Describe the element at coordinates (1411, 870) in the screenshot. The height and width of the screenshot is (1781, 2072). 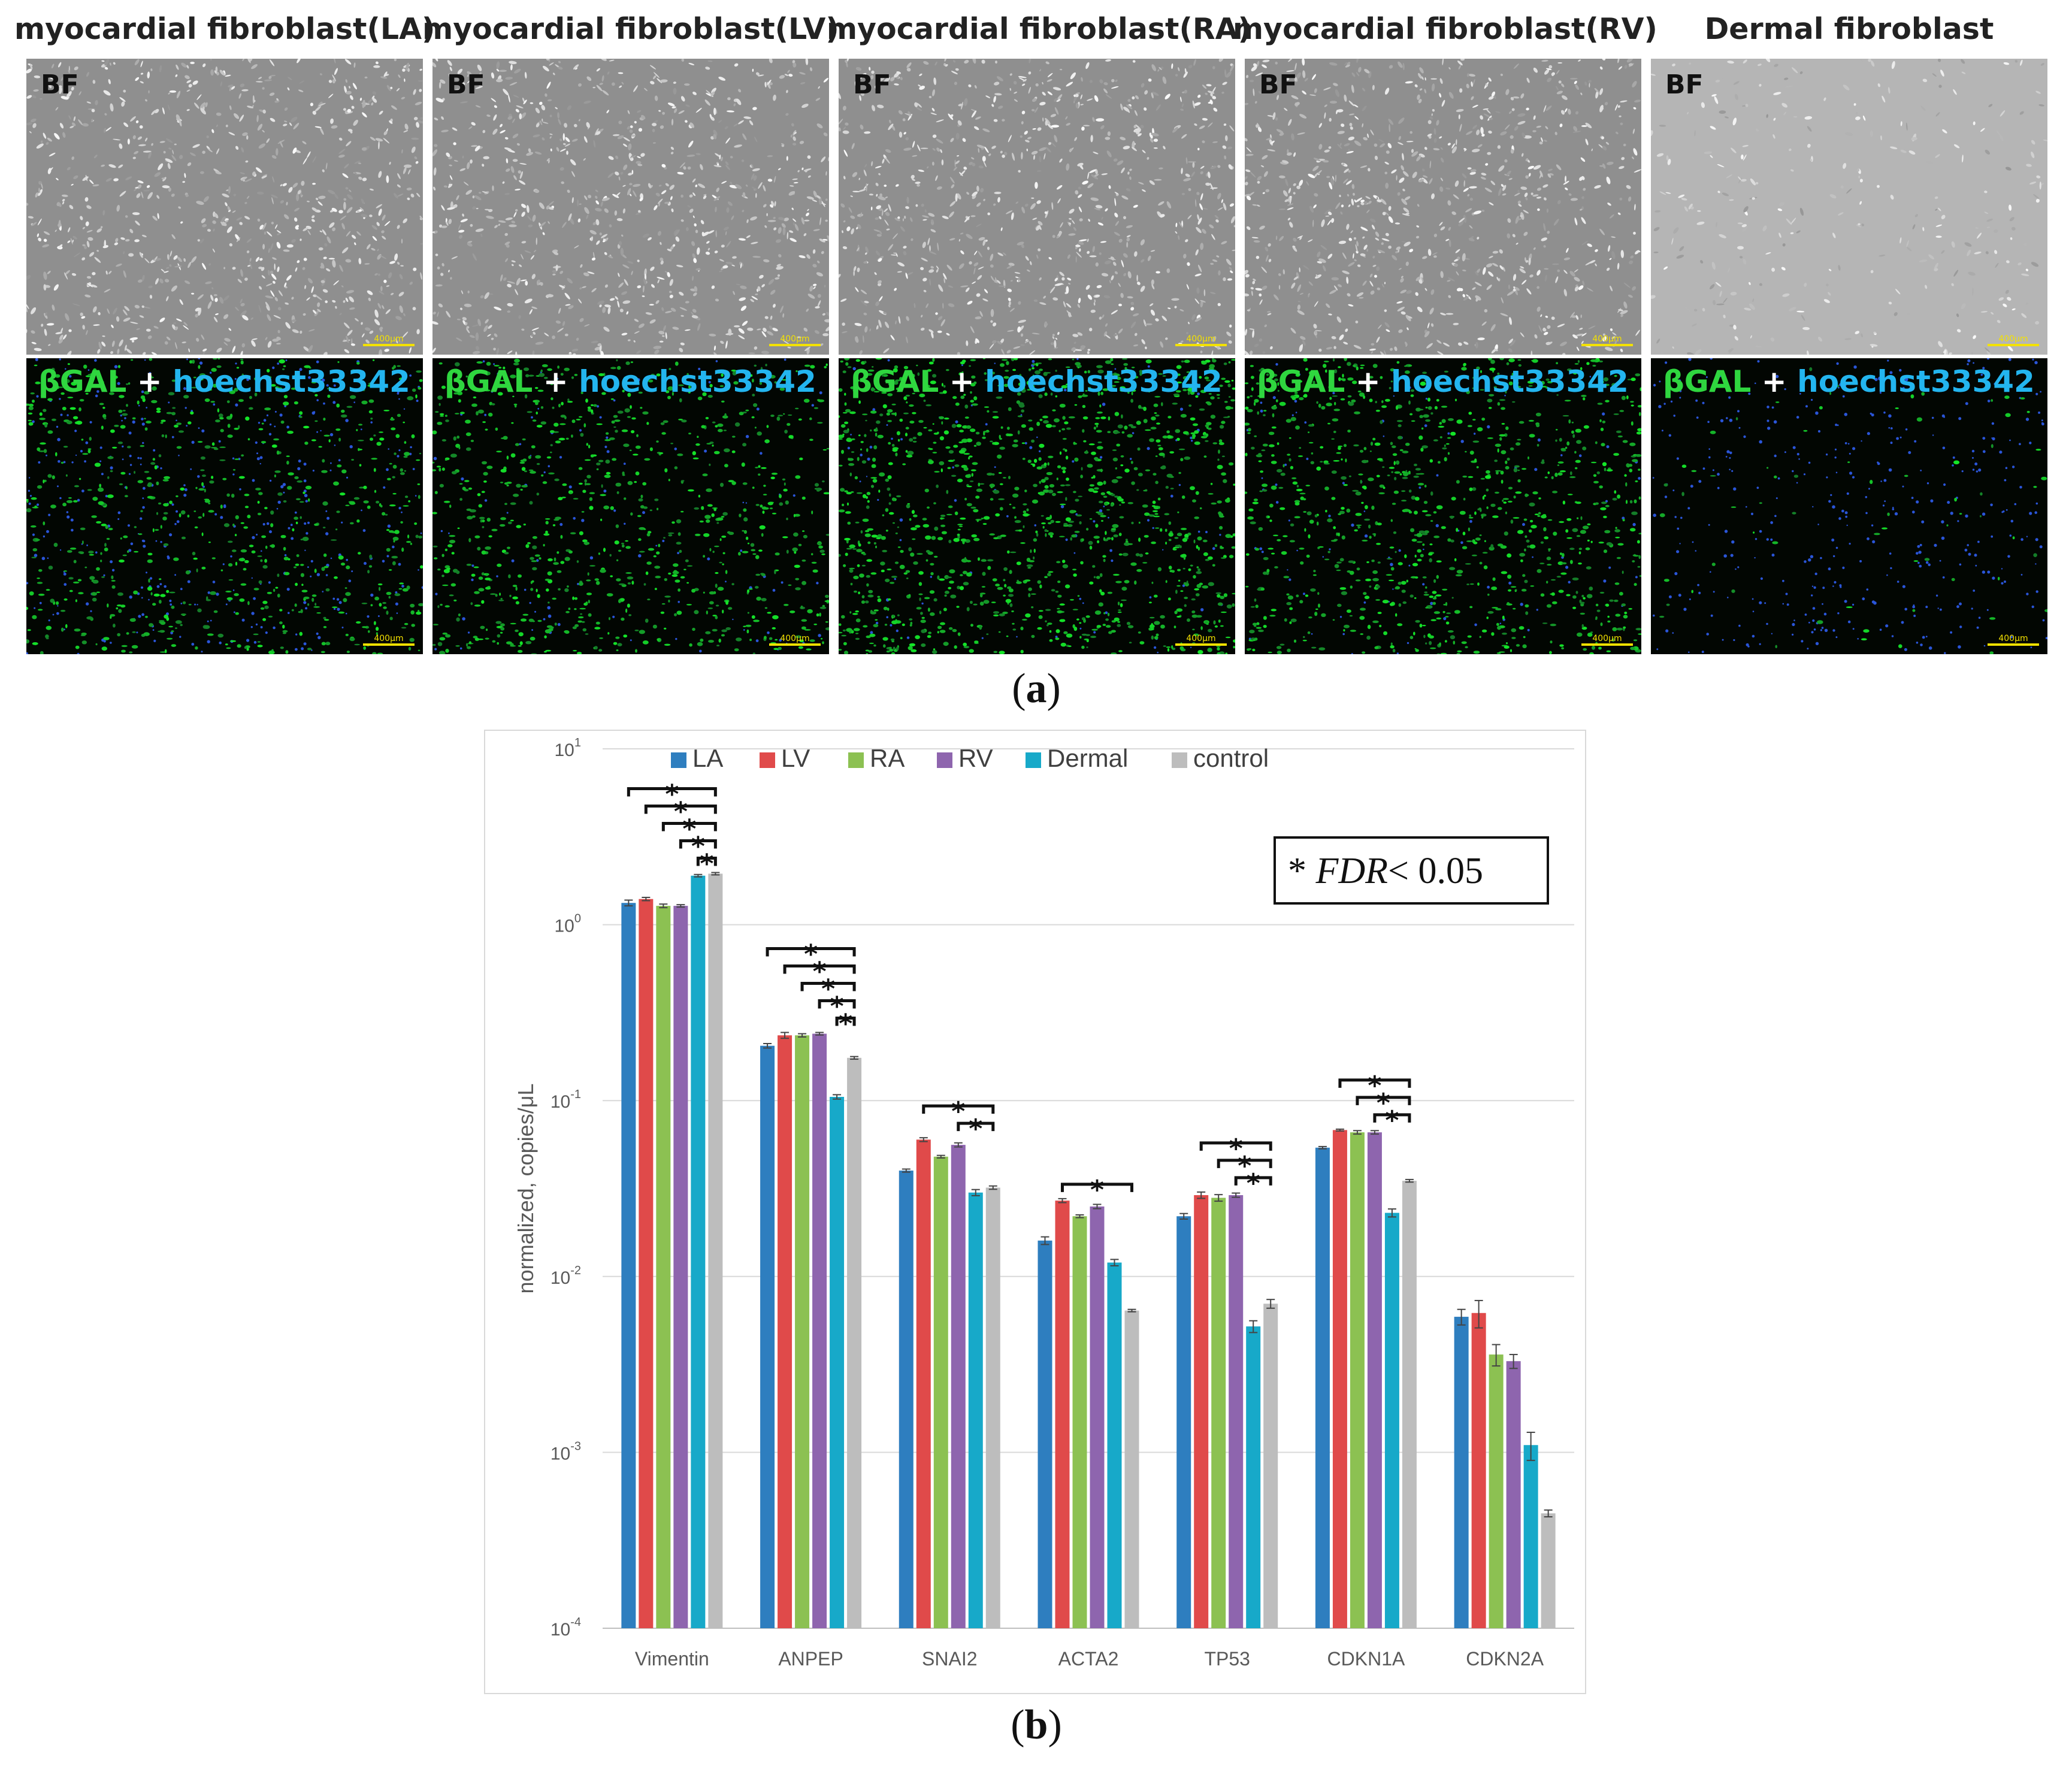
I see `annotation-box` at that location.